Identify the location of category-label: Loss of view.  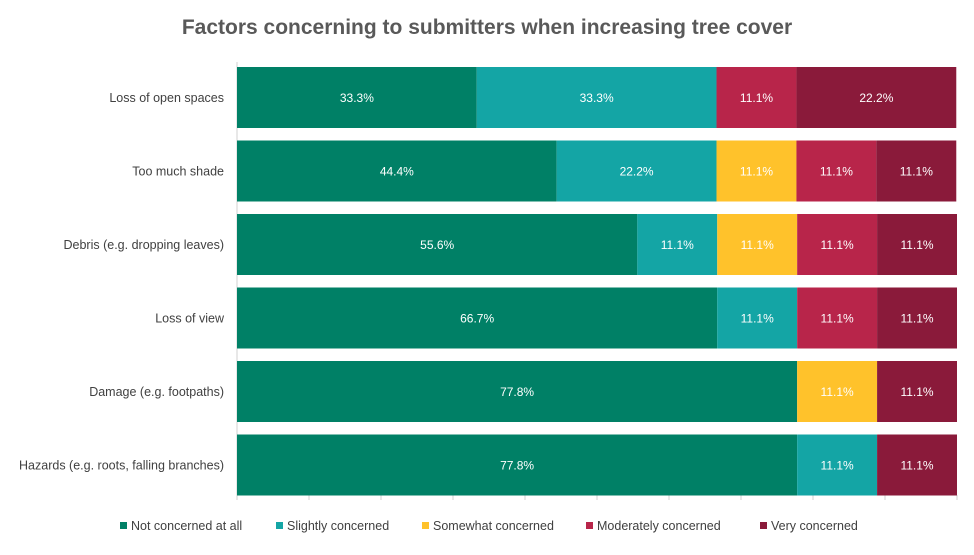
(190, 319).